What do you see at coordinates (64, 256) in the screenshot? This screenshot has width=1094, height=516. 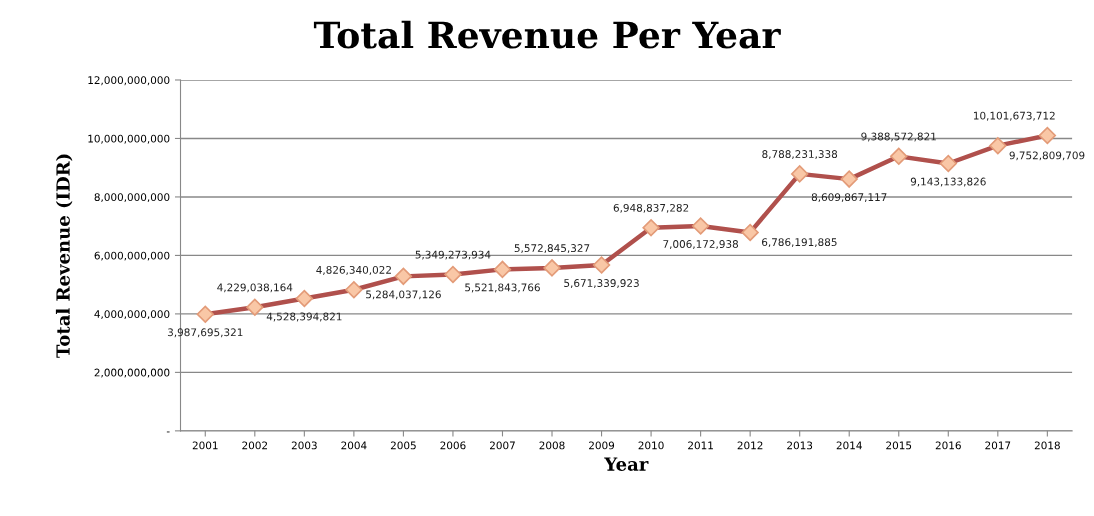 I see `y-axis-title: Total Revenue (IDR)` at bounding box center [64, 256].